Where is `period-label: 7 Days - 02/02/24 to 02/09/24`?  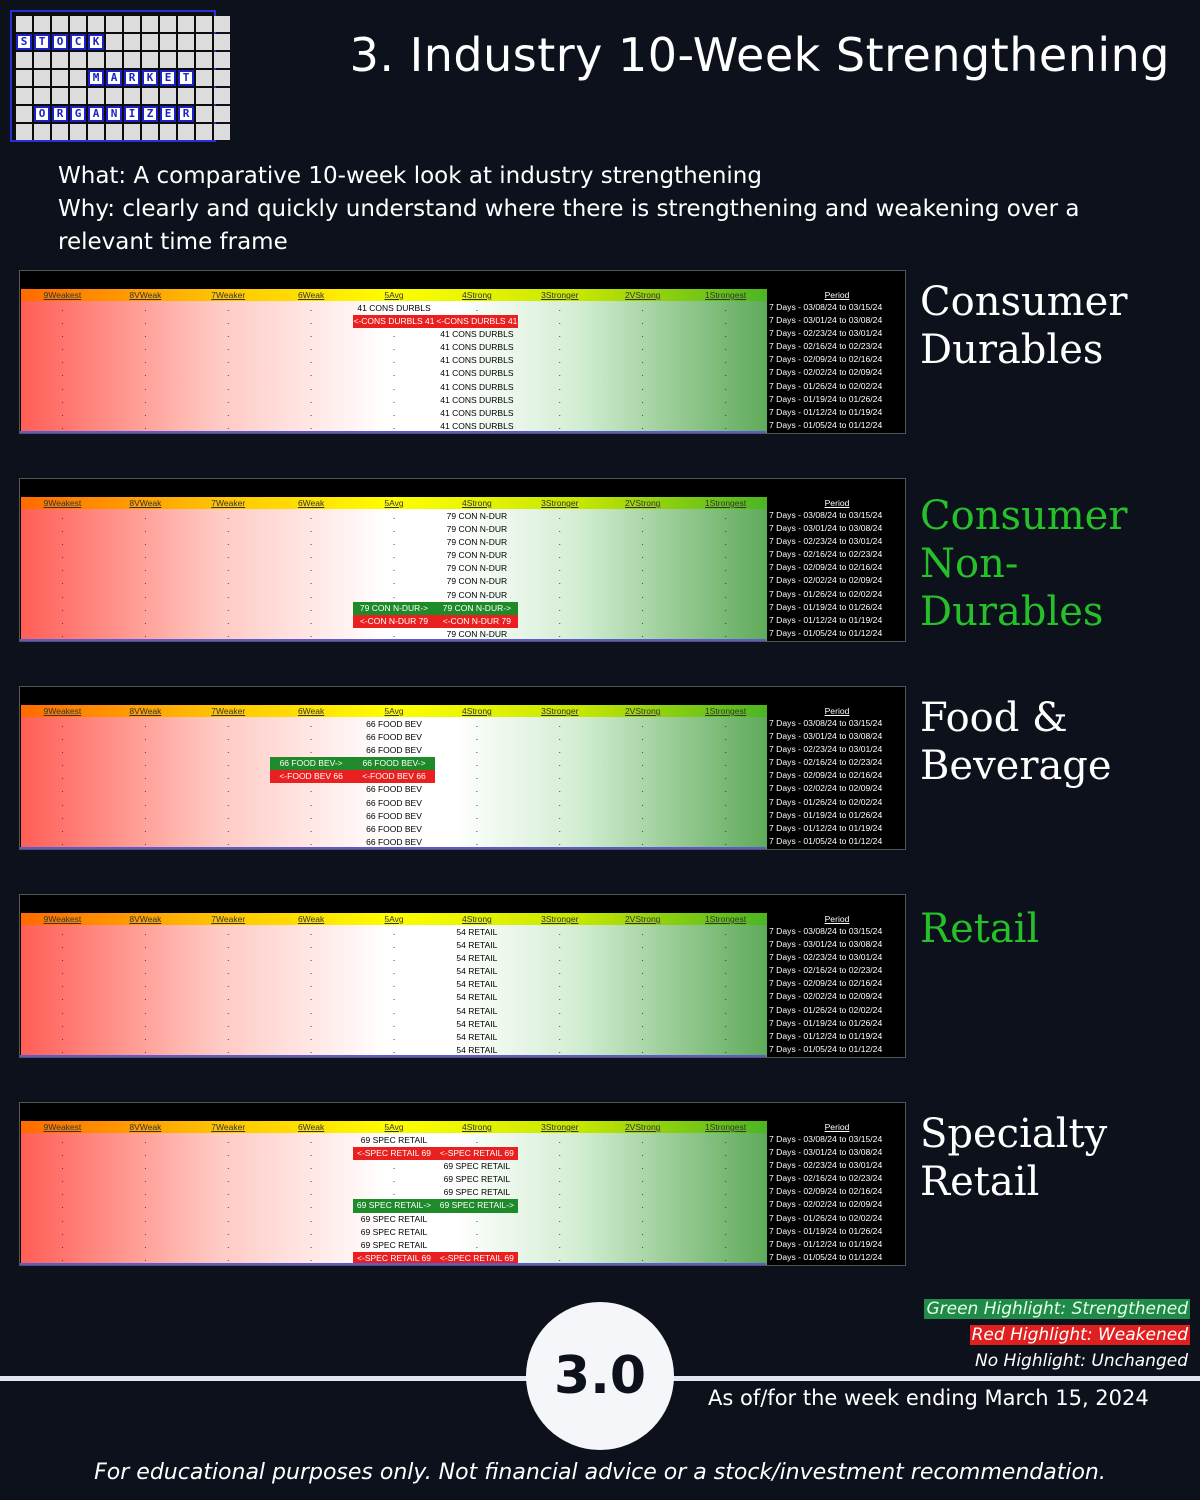 period-label: 7 Days - 02/02/24 to 02/09/24 is located at coordinates (826, 1204).